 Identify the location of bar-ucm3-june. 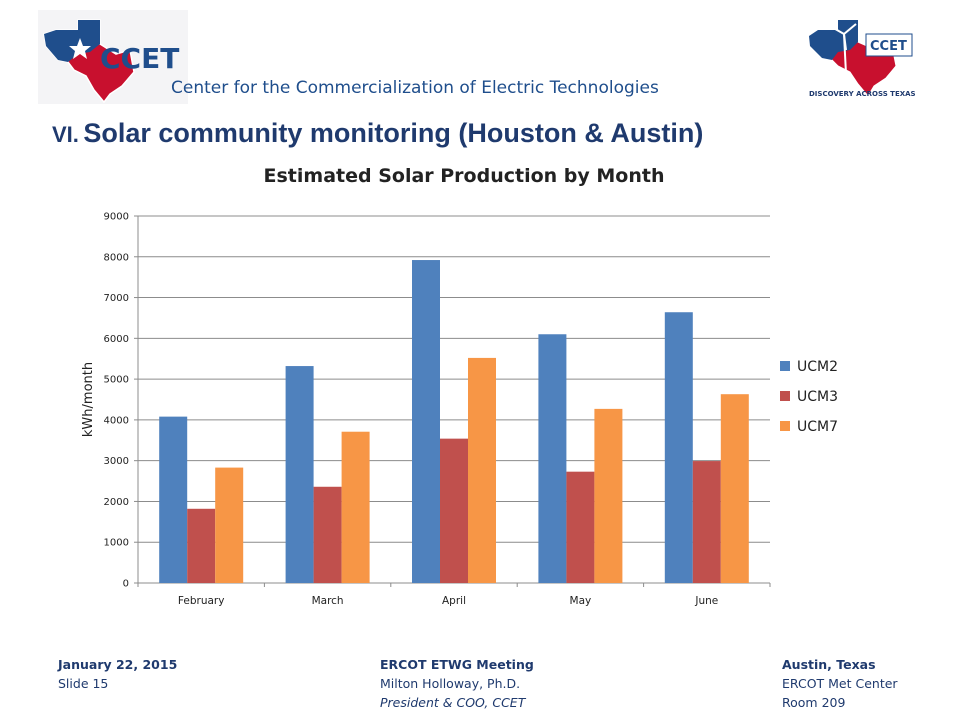
(706, 522).